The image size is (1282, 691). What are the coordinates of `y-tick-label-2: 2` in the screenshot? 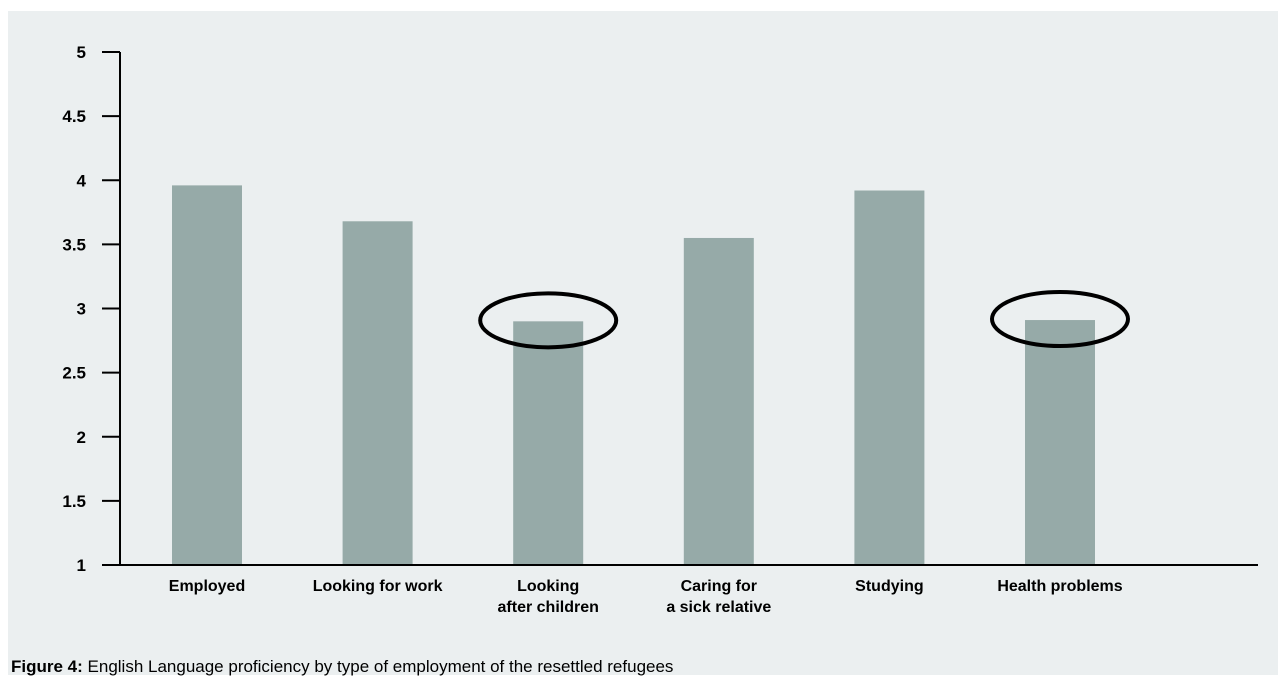 It's located at (81, 437).